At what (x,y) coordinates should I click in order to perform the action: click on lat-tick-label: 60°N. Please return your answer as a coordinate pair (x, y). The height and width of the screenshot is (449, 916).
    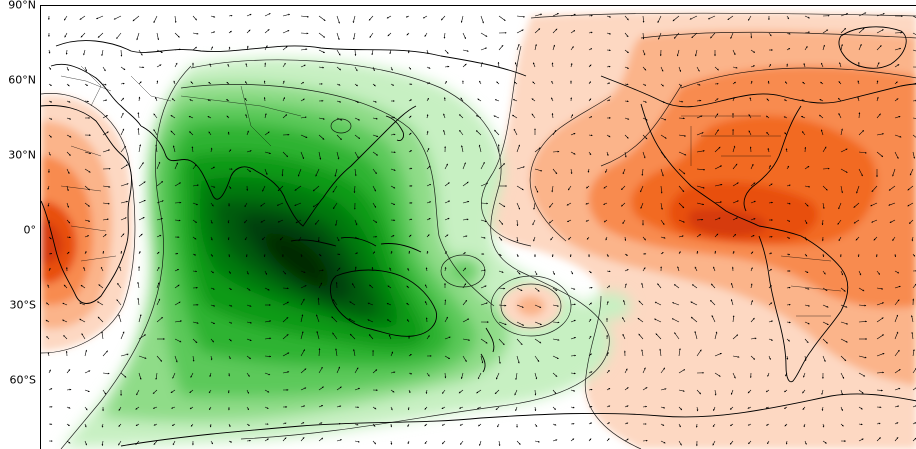
    Looking at the image, I should click on (22, 79).